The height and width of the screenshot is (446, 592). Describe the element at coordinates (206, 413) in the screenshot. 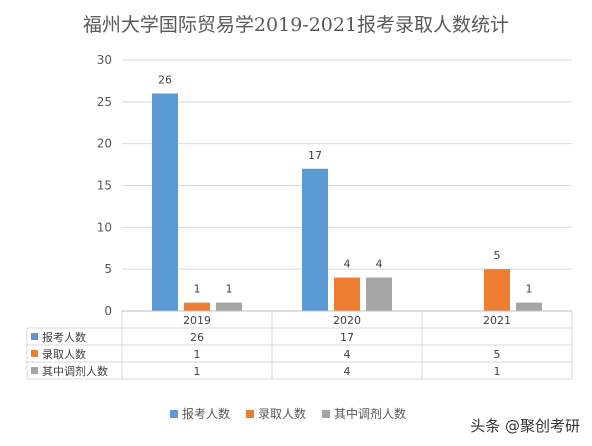

I see `legend-label: 报考人数` at that location.